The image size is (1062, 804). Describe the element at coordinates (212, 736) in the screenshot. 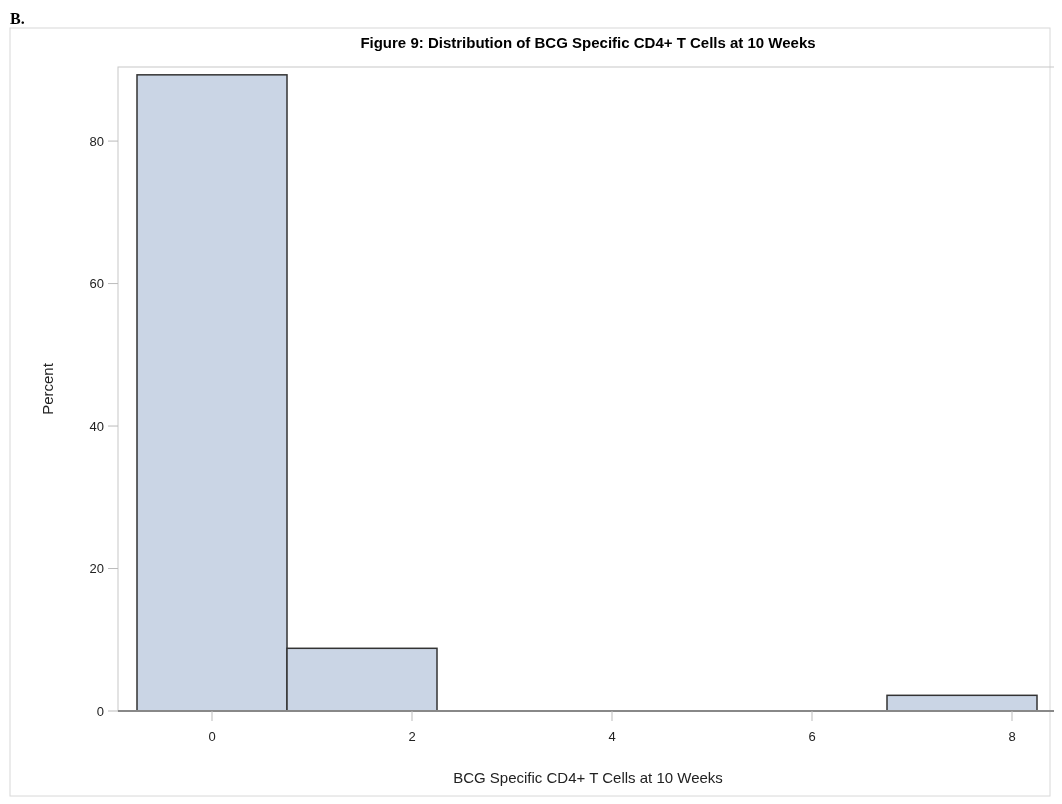

I see `x-tick-label: 0` at that location.